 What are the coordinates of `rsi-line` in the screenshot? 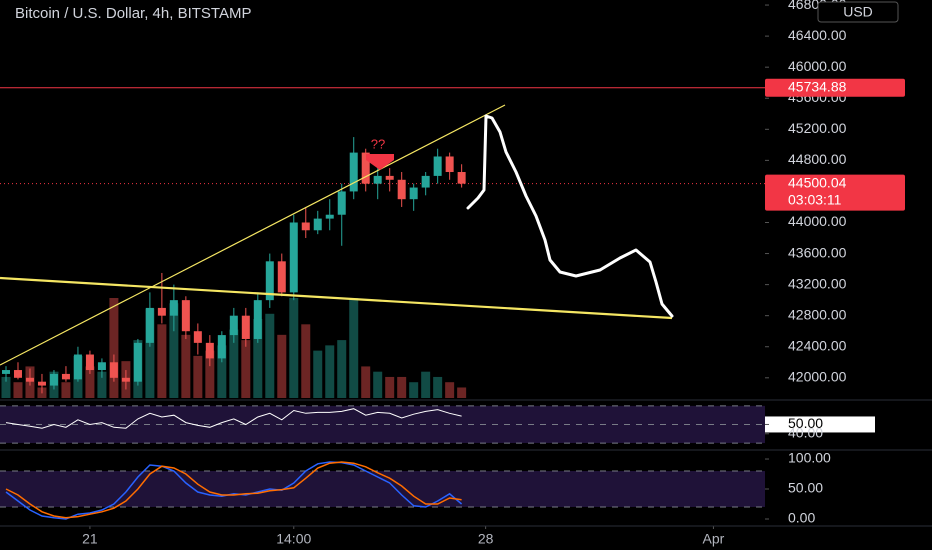 It's located at (233, 418).